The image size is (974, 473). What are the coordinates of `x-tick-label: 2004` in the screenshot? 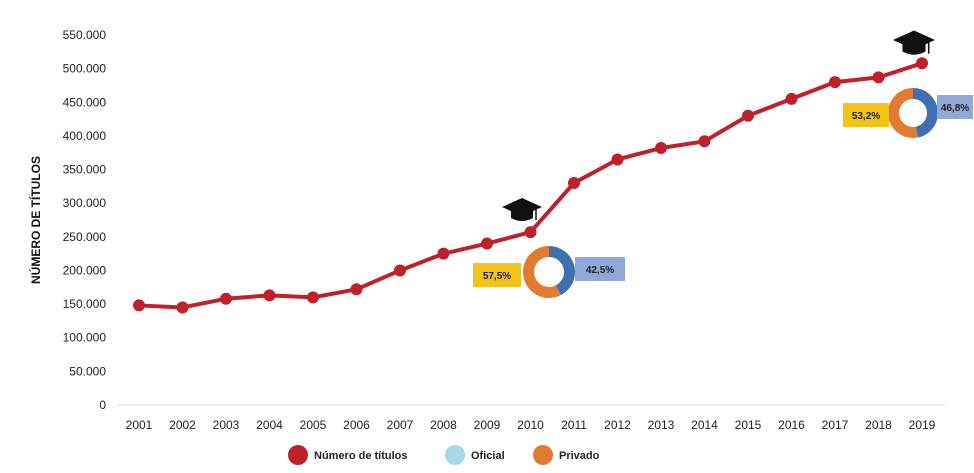 It's located at (269, 425).